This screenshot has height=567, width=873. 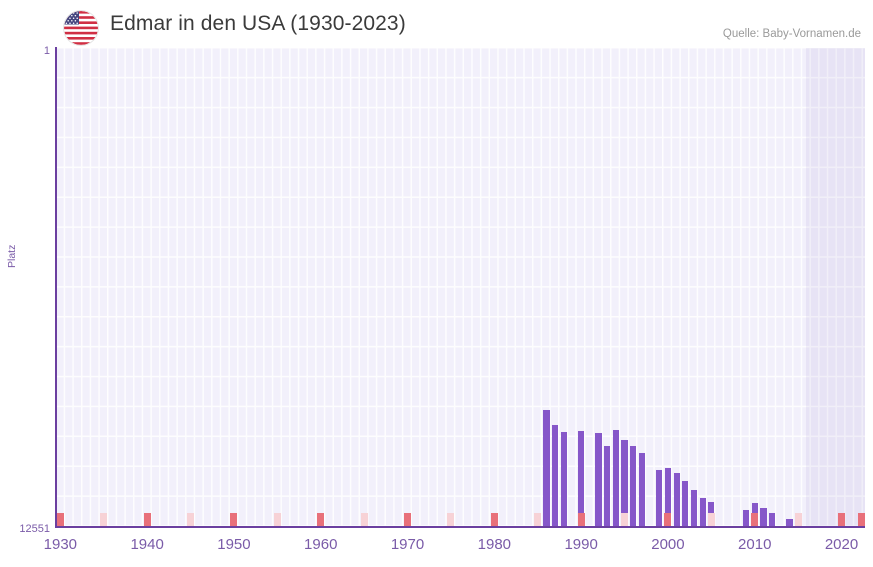 What do you see at coordinates (746, 518) in the screenshot?
I see `bar-2009` at bounding box center [746, 518].